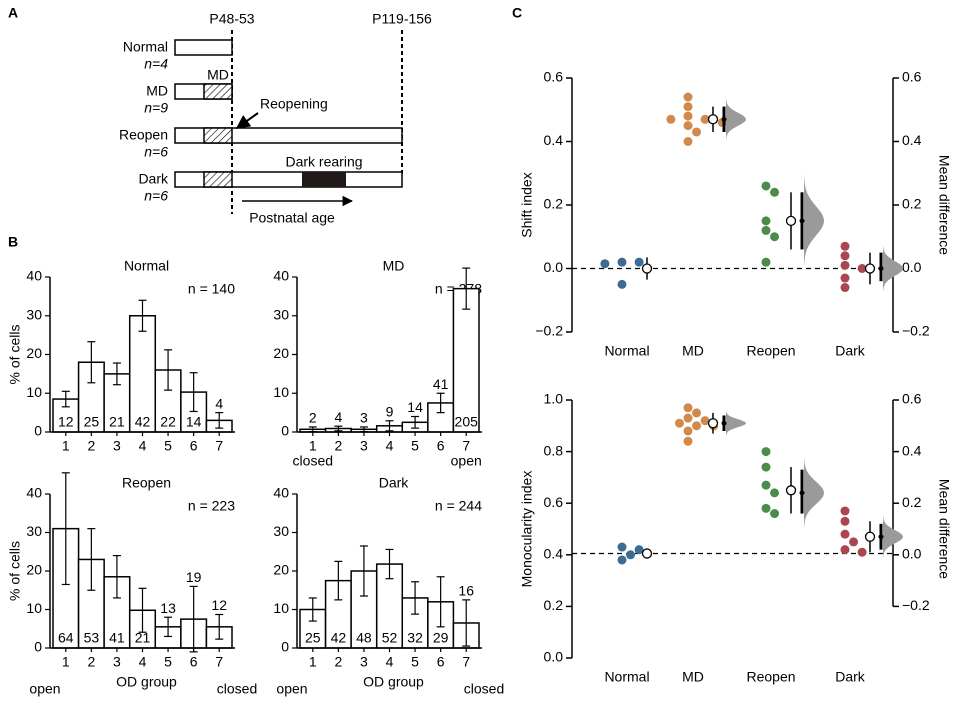 This screenshot has width=957, height=705. I want to click on count-label: 12, so click(219, 605).